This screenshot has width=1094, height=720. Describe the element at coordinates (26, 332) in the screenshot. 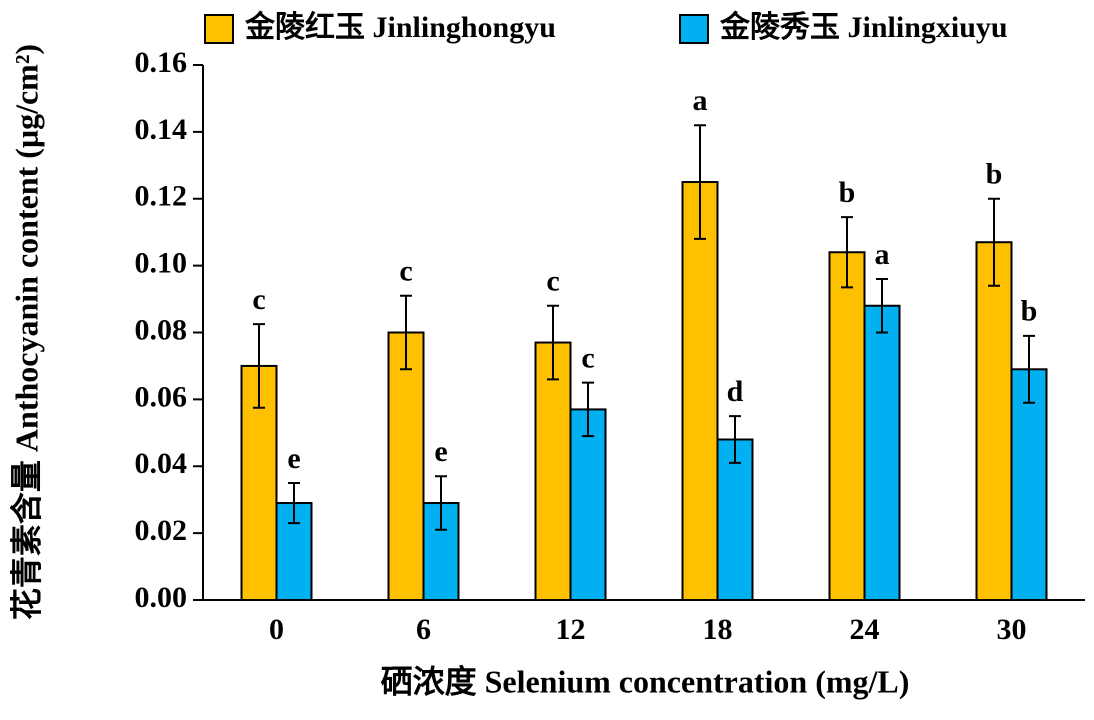

I see `y-axis-title: 花青素含量 Anthocyanin content (μg/cm²)` at that location.